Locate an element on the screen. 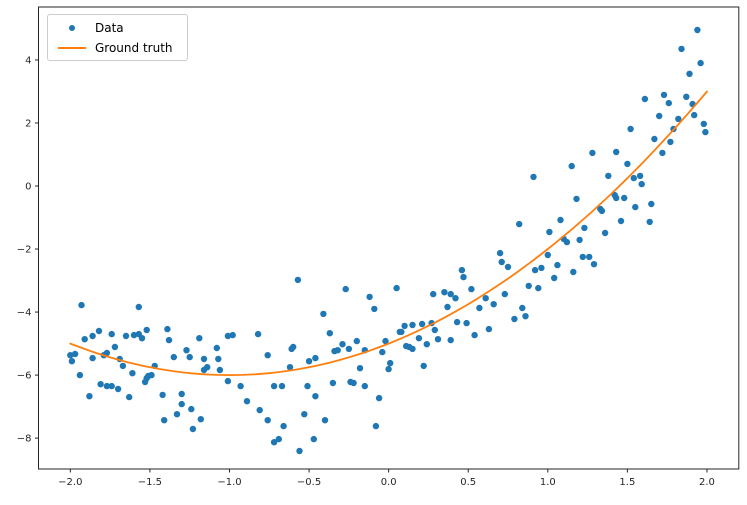 This screenshot has height=505, width=747. y-axis-tick-label: 4 is located at coordinates (28, 60).